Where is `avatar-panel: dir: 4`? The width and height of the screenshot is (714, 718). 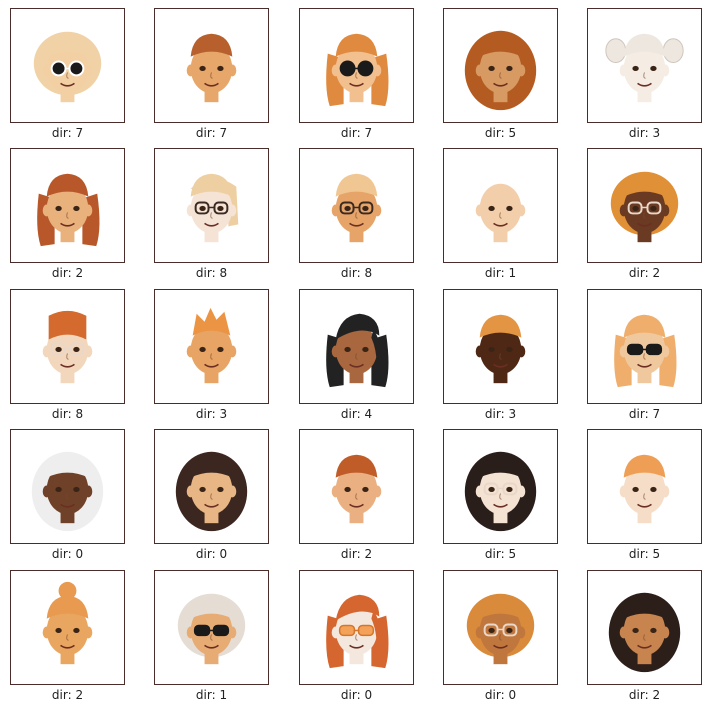 avatar-panel: dir: 4 is located at coordinates (359, 351).